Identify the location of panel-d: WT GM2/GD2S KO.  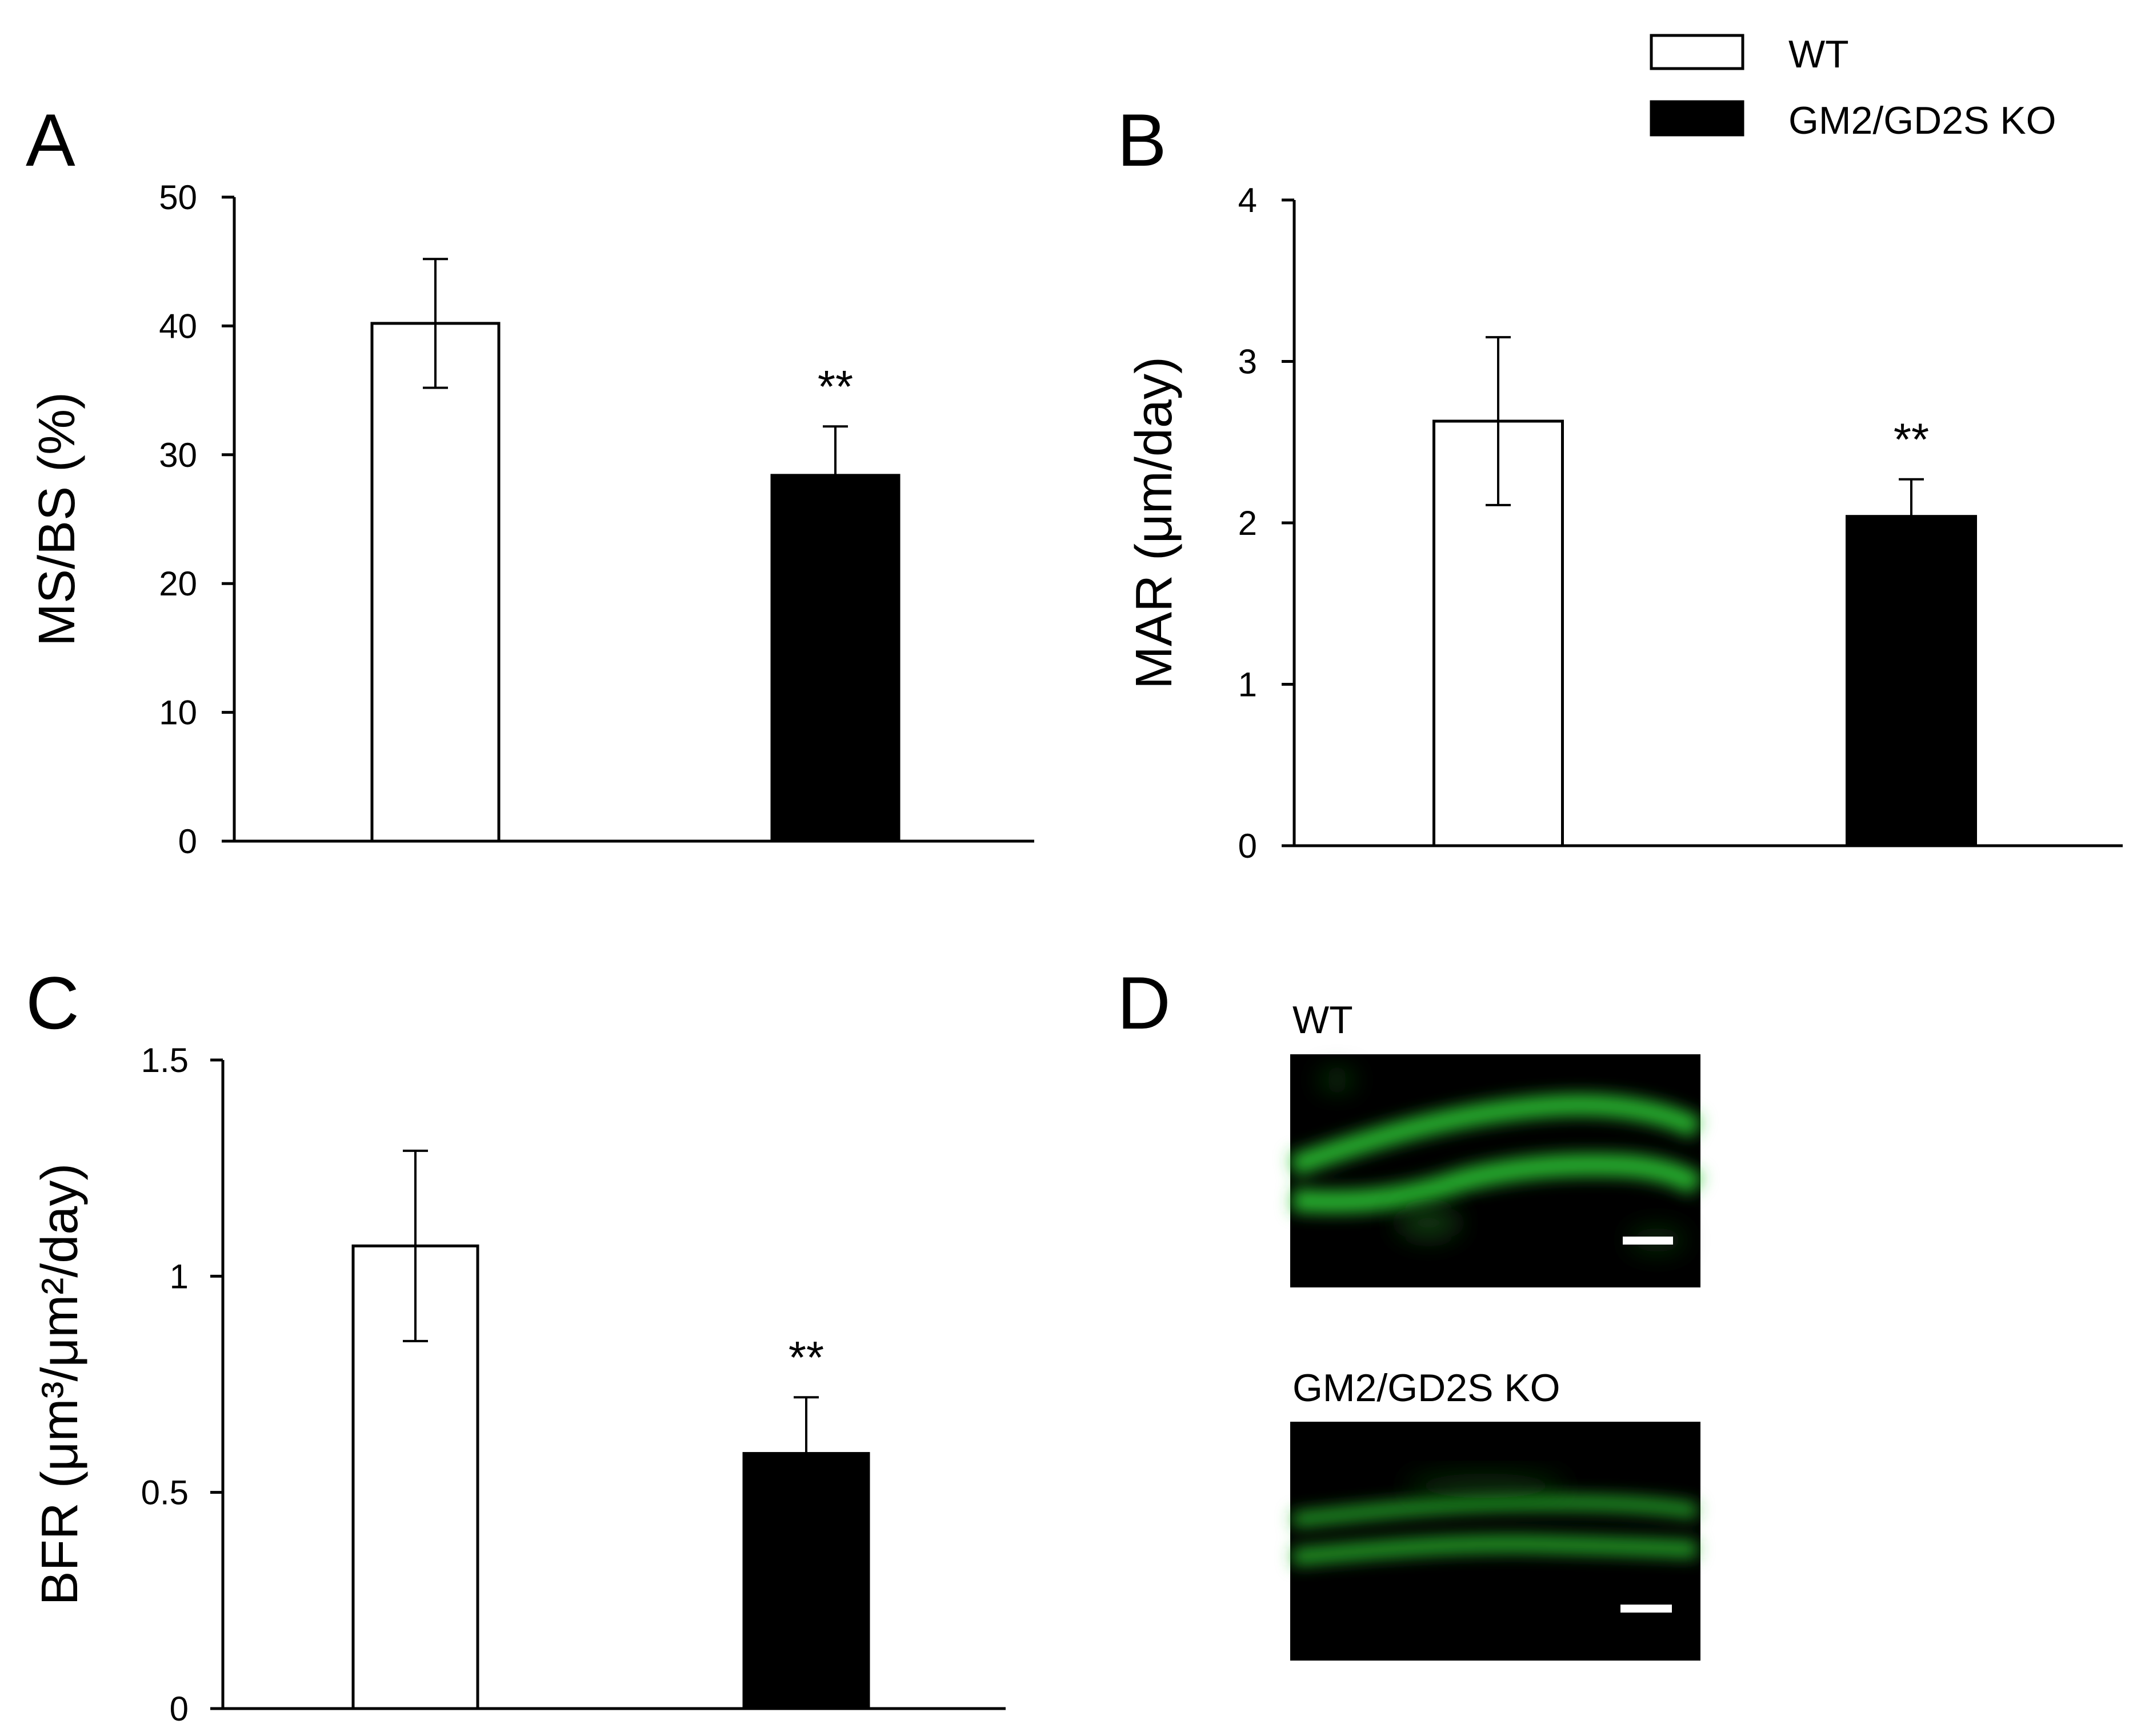
(1496, 1329).